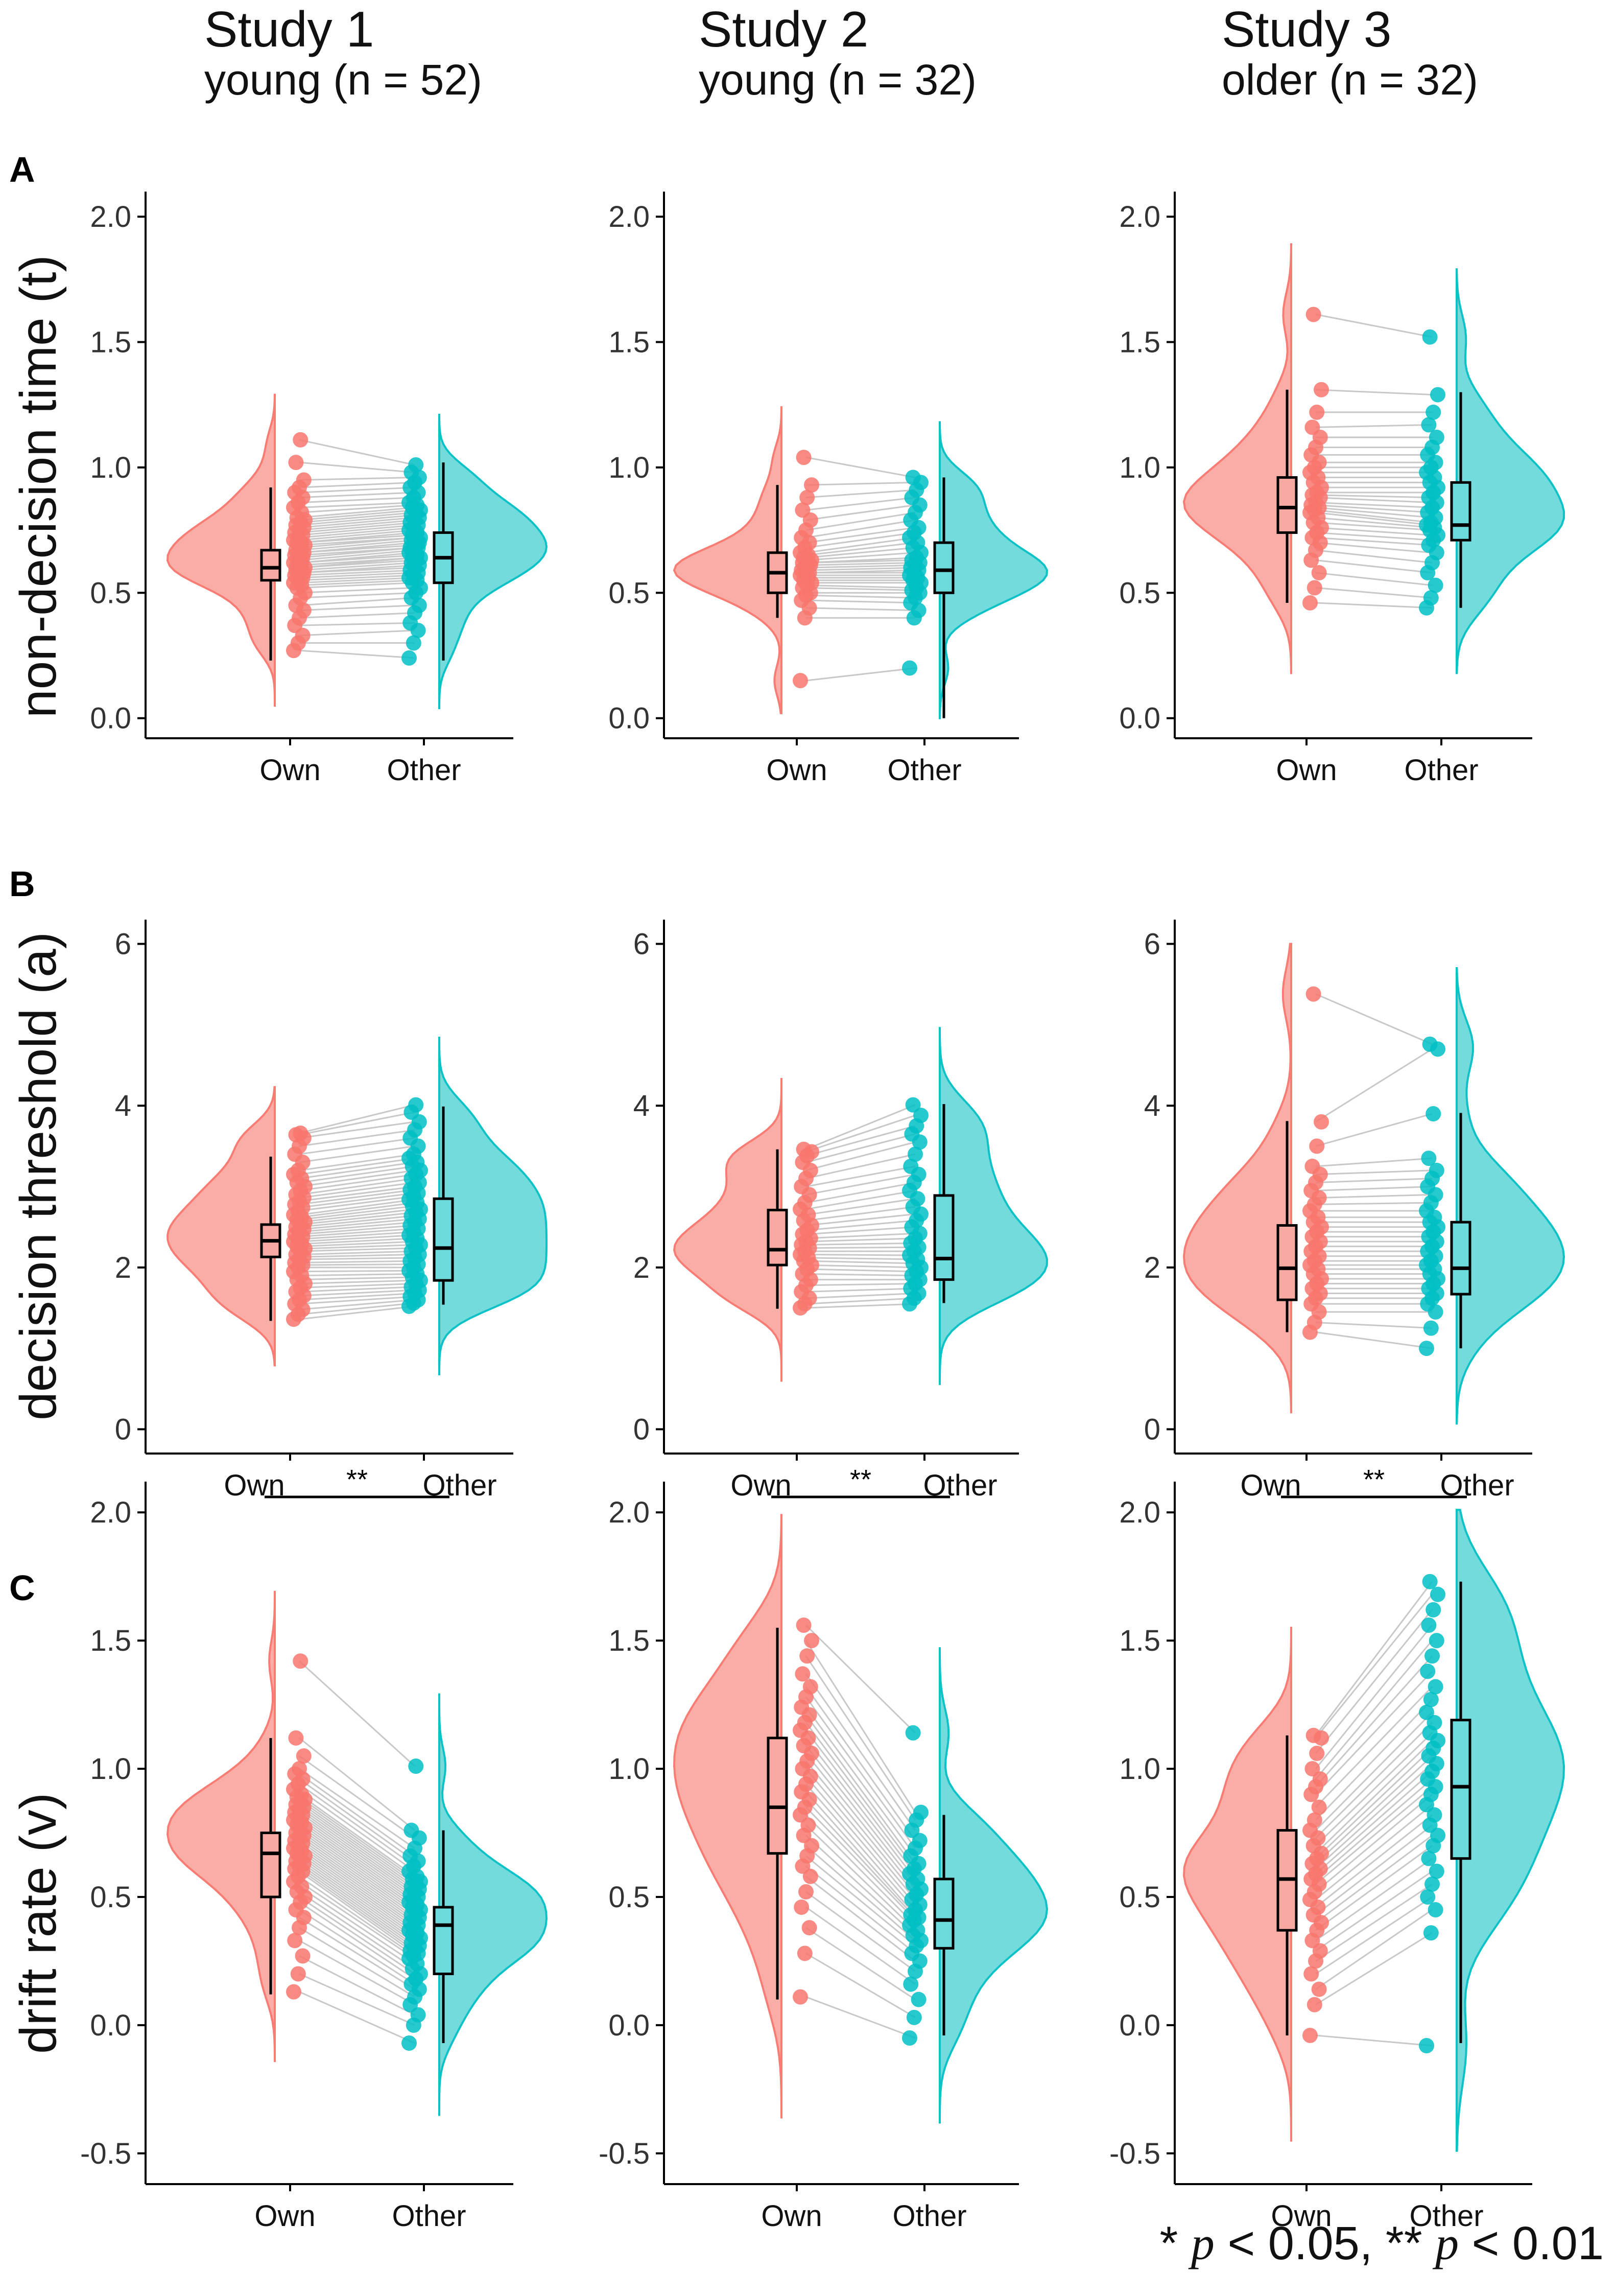 Image resolution: width=1615 pixels, height=2296 pixels. I want to click on study-2-header: Study 2 young (n = 32), so click(928, 52).